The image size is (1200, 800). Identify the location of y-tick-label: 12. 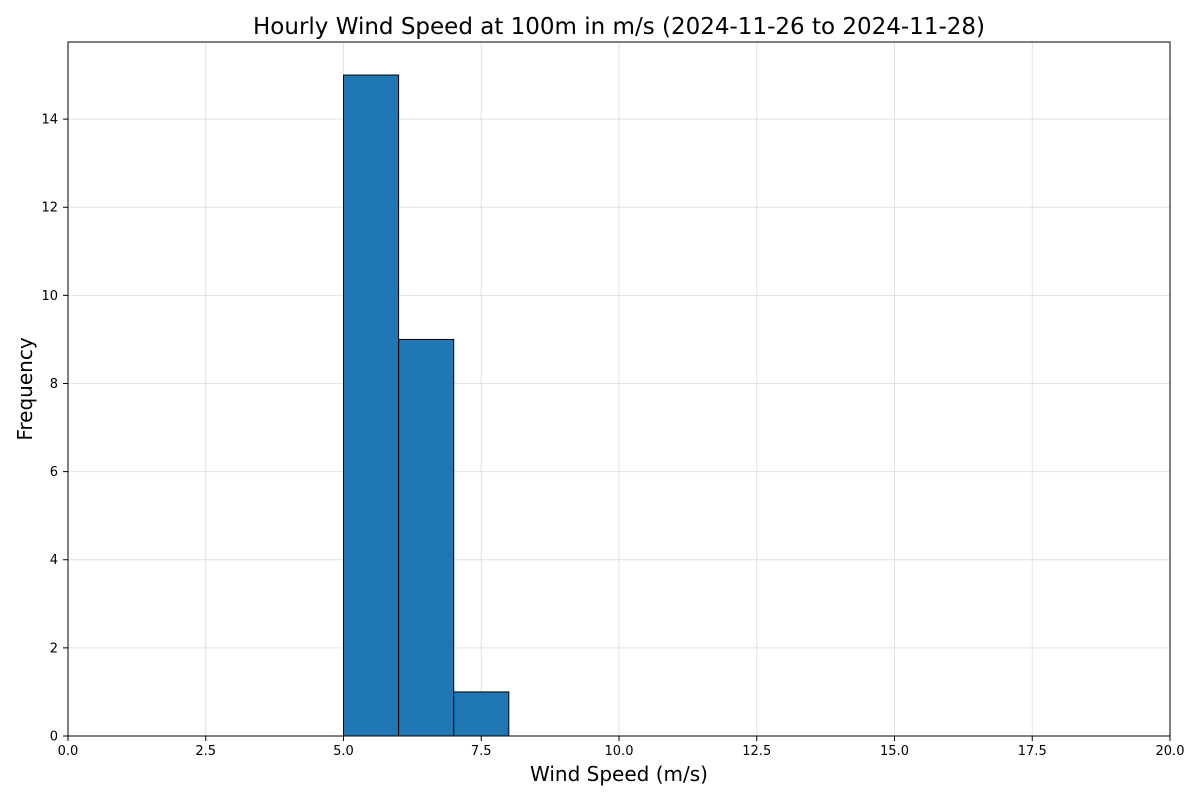
(49, 208).